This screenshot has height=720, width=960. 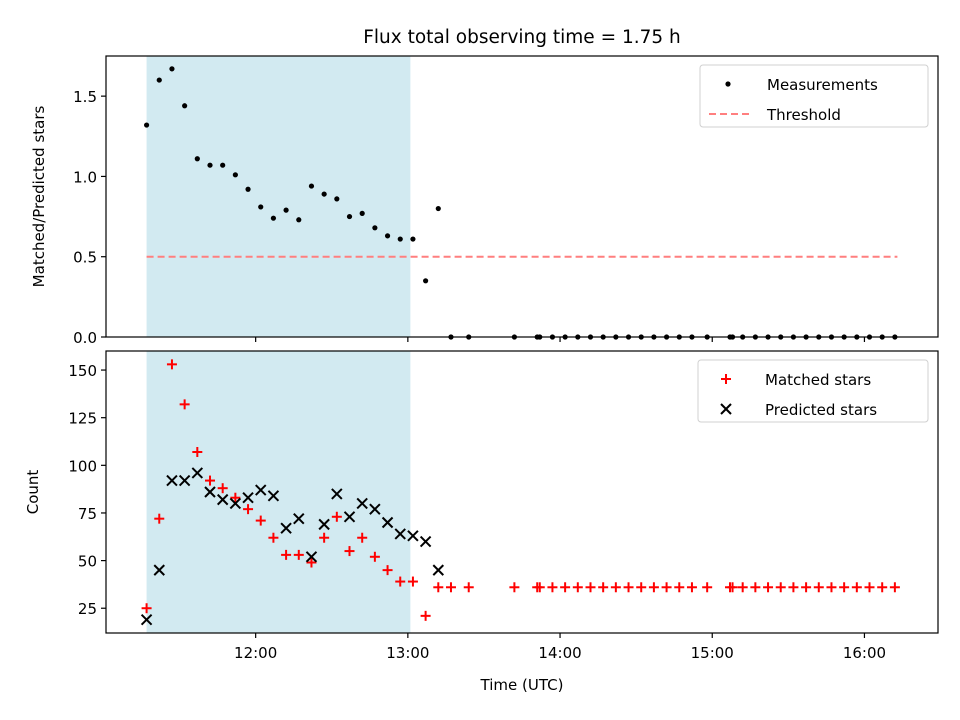 What do you see at coordinates (39, 197) in the screenshot?
I see `y-axis-label: Matched/Predicted stars` at bounding box center [39, 197].